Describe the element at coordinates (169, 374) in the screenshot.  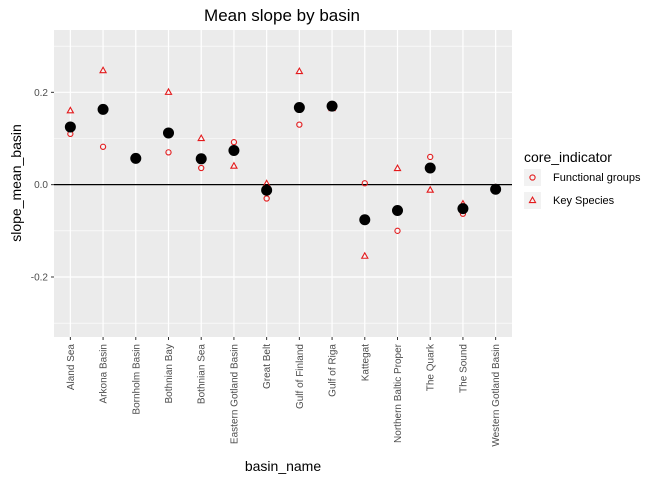
I see `x-tick-label: Bothnian Bay` at that location.